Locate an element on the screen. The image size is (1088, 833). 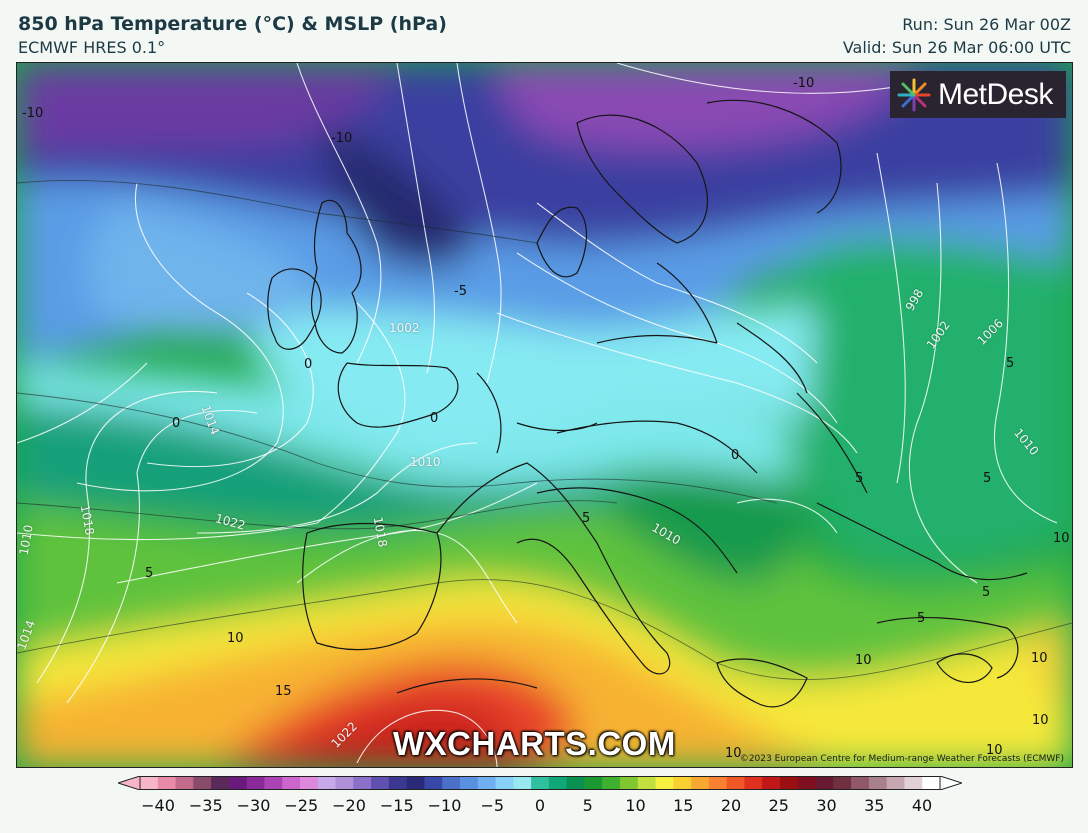
temperature-label: 15 is located at coordinates (283, 691).